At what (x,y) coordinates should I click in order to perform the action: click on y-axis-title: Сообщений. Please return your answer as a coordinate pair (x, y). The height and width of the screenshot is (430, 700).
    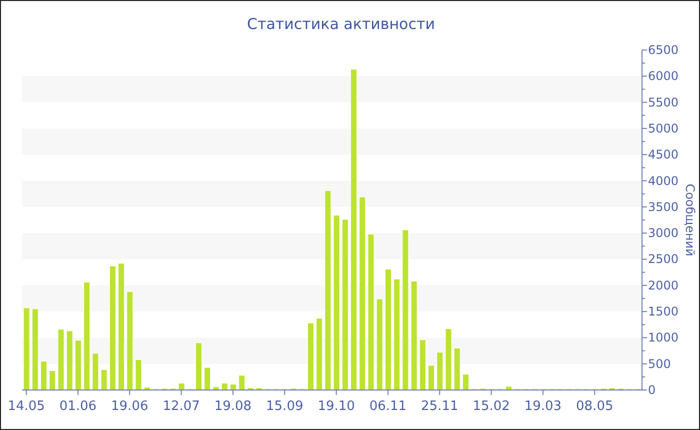
    Looking at the image, I should click on (690, 220).